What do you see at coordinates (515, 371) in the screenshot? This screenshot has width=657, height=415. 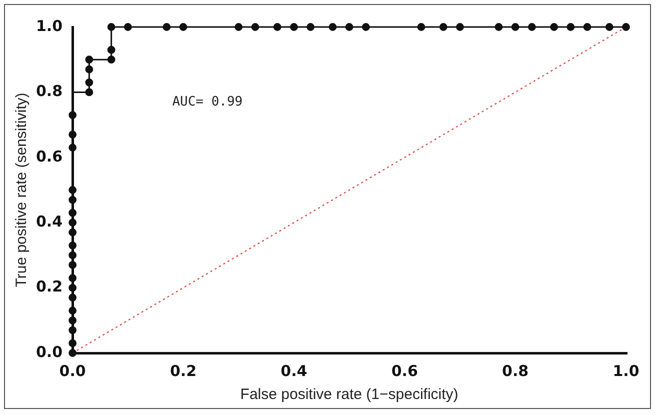 I see `x-tick-label: 0.8` at bounding box center [515, 371].